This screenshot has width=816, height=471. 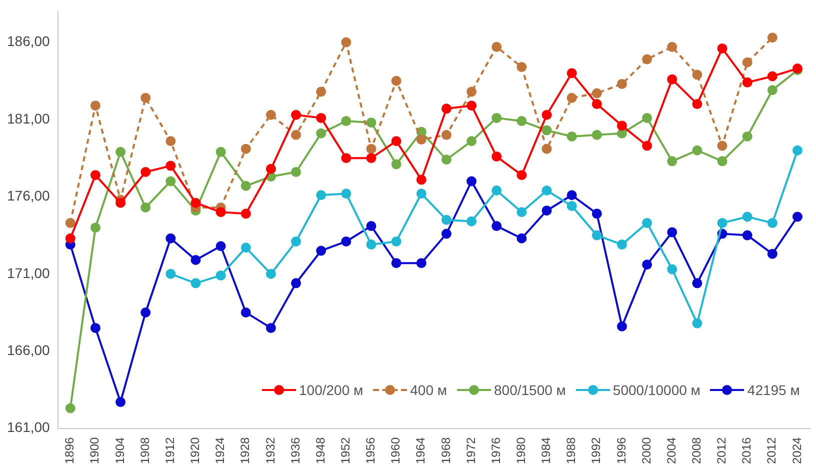 I want to click on x-tick-label: 1948, so click(x=320, y=450).